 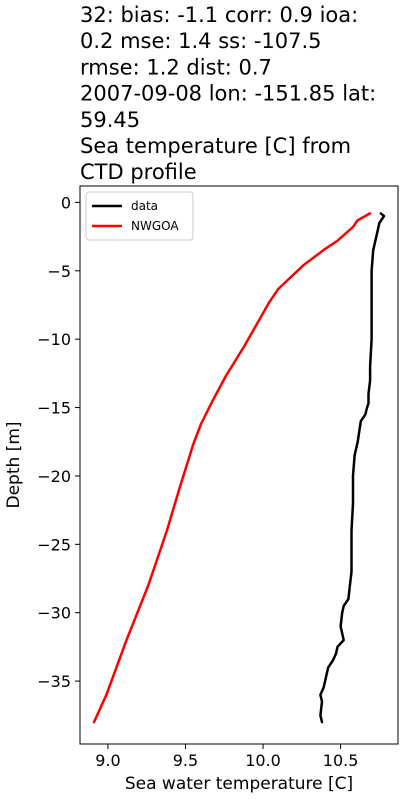 What do you see at coordinates (14, 464) in the screenshot?
I see `y-axis-label: Depth [m]` at bounding box center [14, 464].